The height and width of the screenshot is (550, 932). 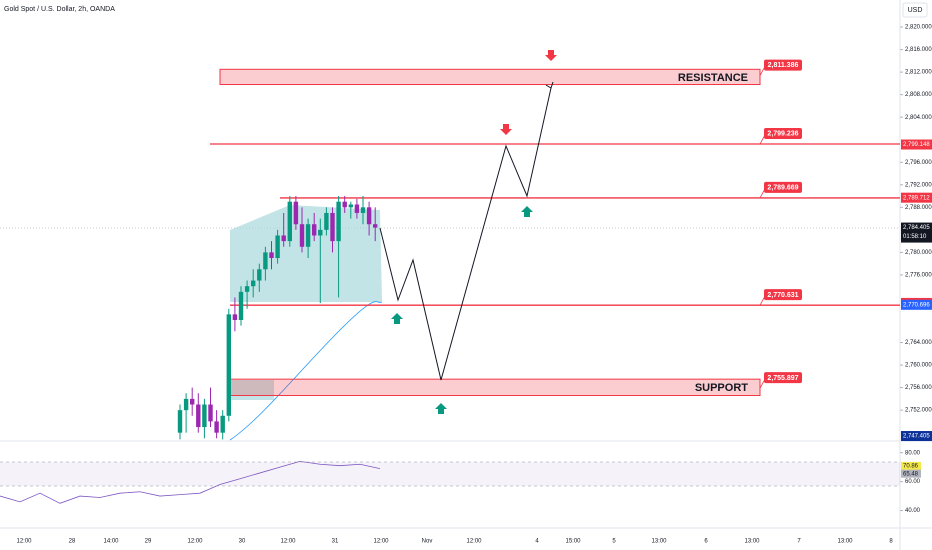 What do you see at coordinates (913, 482) in the screenshot?
I see `rsi-tick-label: 60.00` at bounding box center [913, 482].